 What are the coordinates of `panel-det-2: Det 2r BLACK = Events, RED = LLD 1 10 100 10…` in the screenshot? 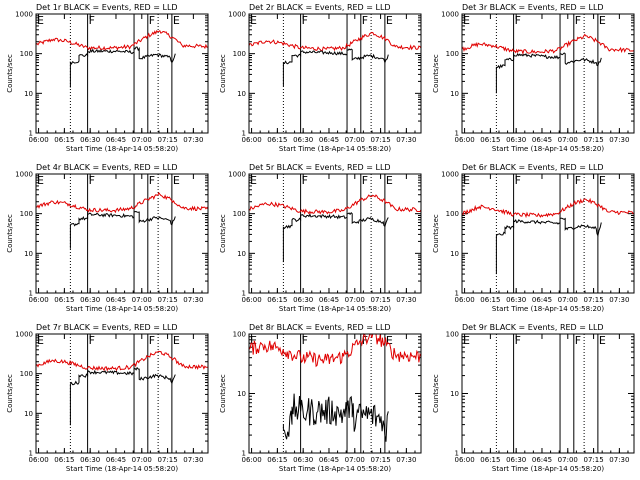 It's located at (320, 78).